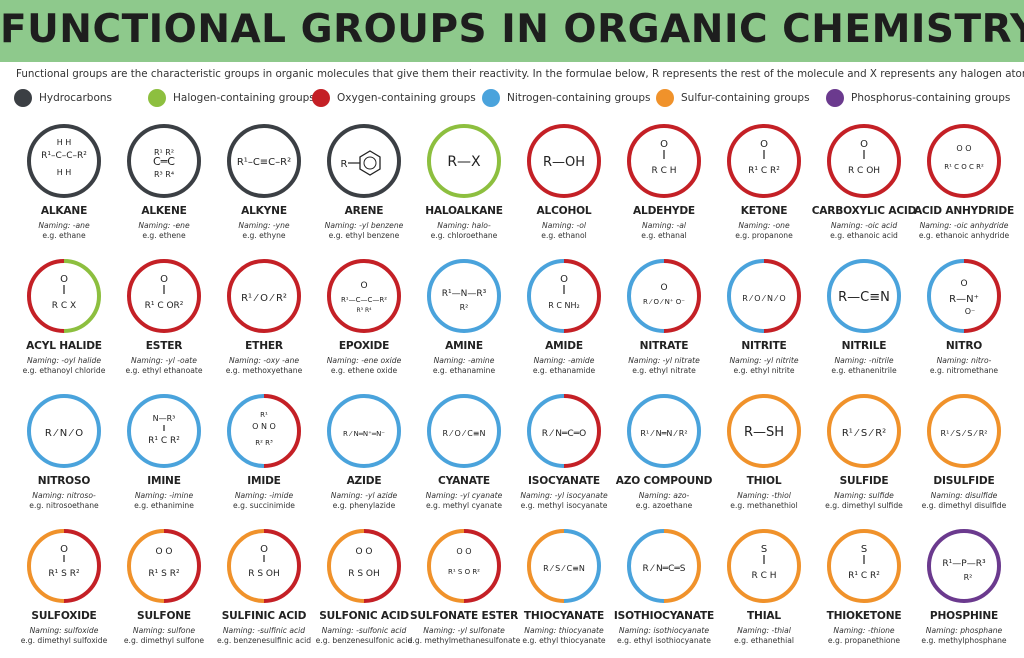  What do you see at coordinates (664, 296) in the screenshot?
I see `nitrate-structure-icon: O R ⁄ O ⁄ N⁺ O⁻` at bounding box center [664, 296].